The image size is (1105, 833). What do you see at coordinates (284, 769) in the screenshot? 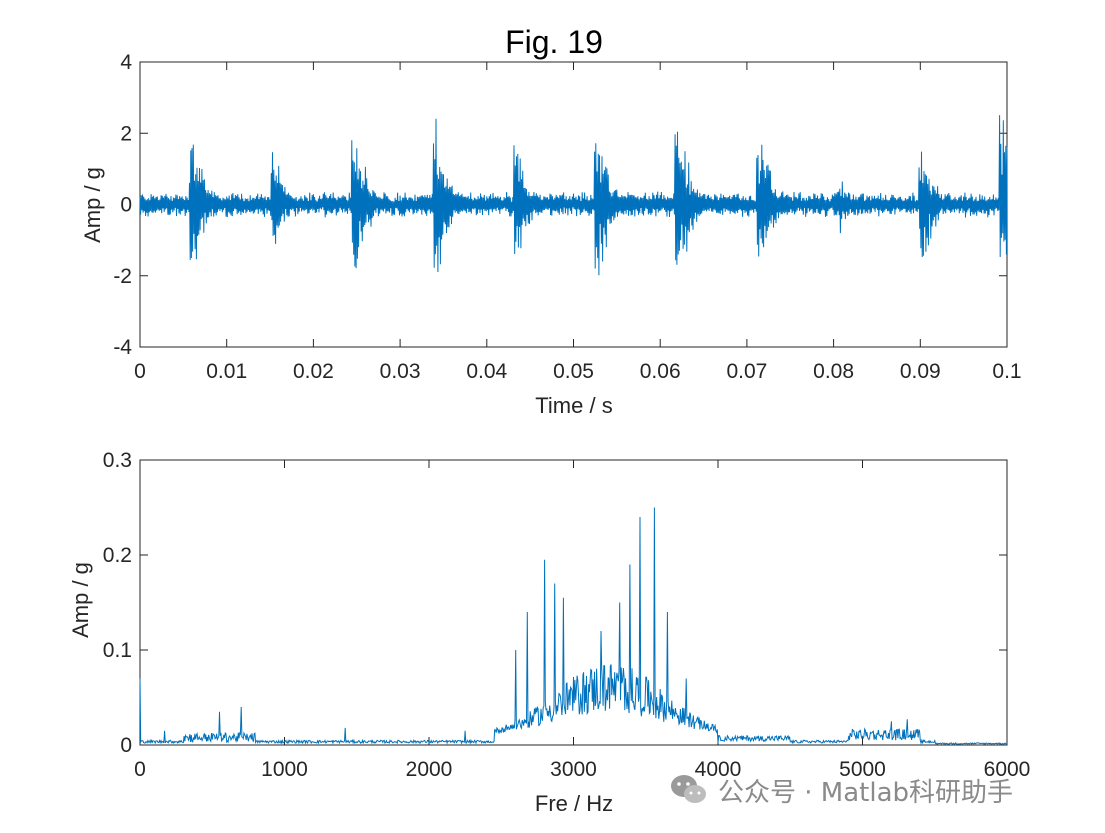
I see `x-tick-label: 1000` at bounding box center [284, 769].